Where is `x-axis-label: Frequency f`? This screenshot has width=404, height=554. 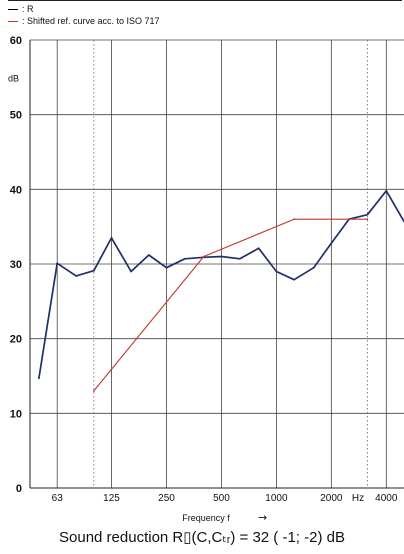
x-axis-label: Frequency f is located at coordinates (206, 518).